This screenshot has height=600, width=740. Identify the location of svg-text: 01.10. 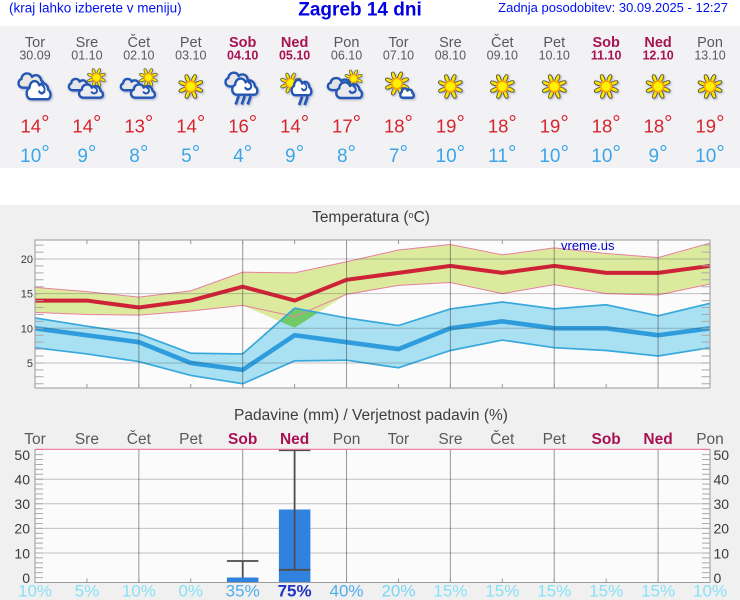
(86, 55).